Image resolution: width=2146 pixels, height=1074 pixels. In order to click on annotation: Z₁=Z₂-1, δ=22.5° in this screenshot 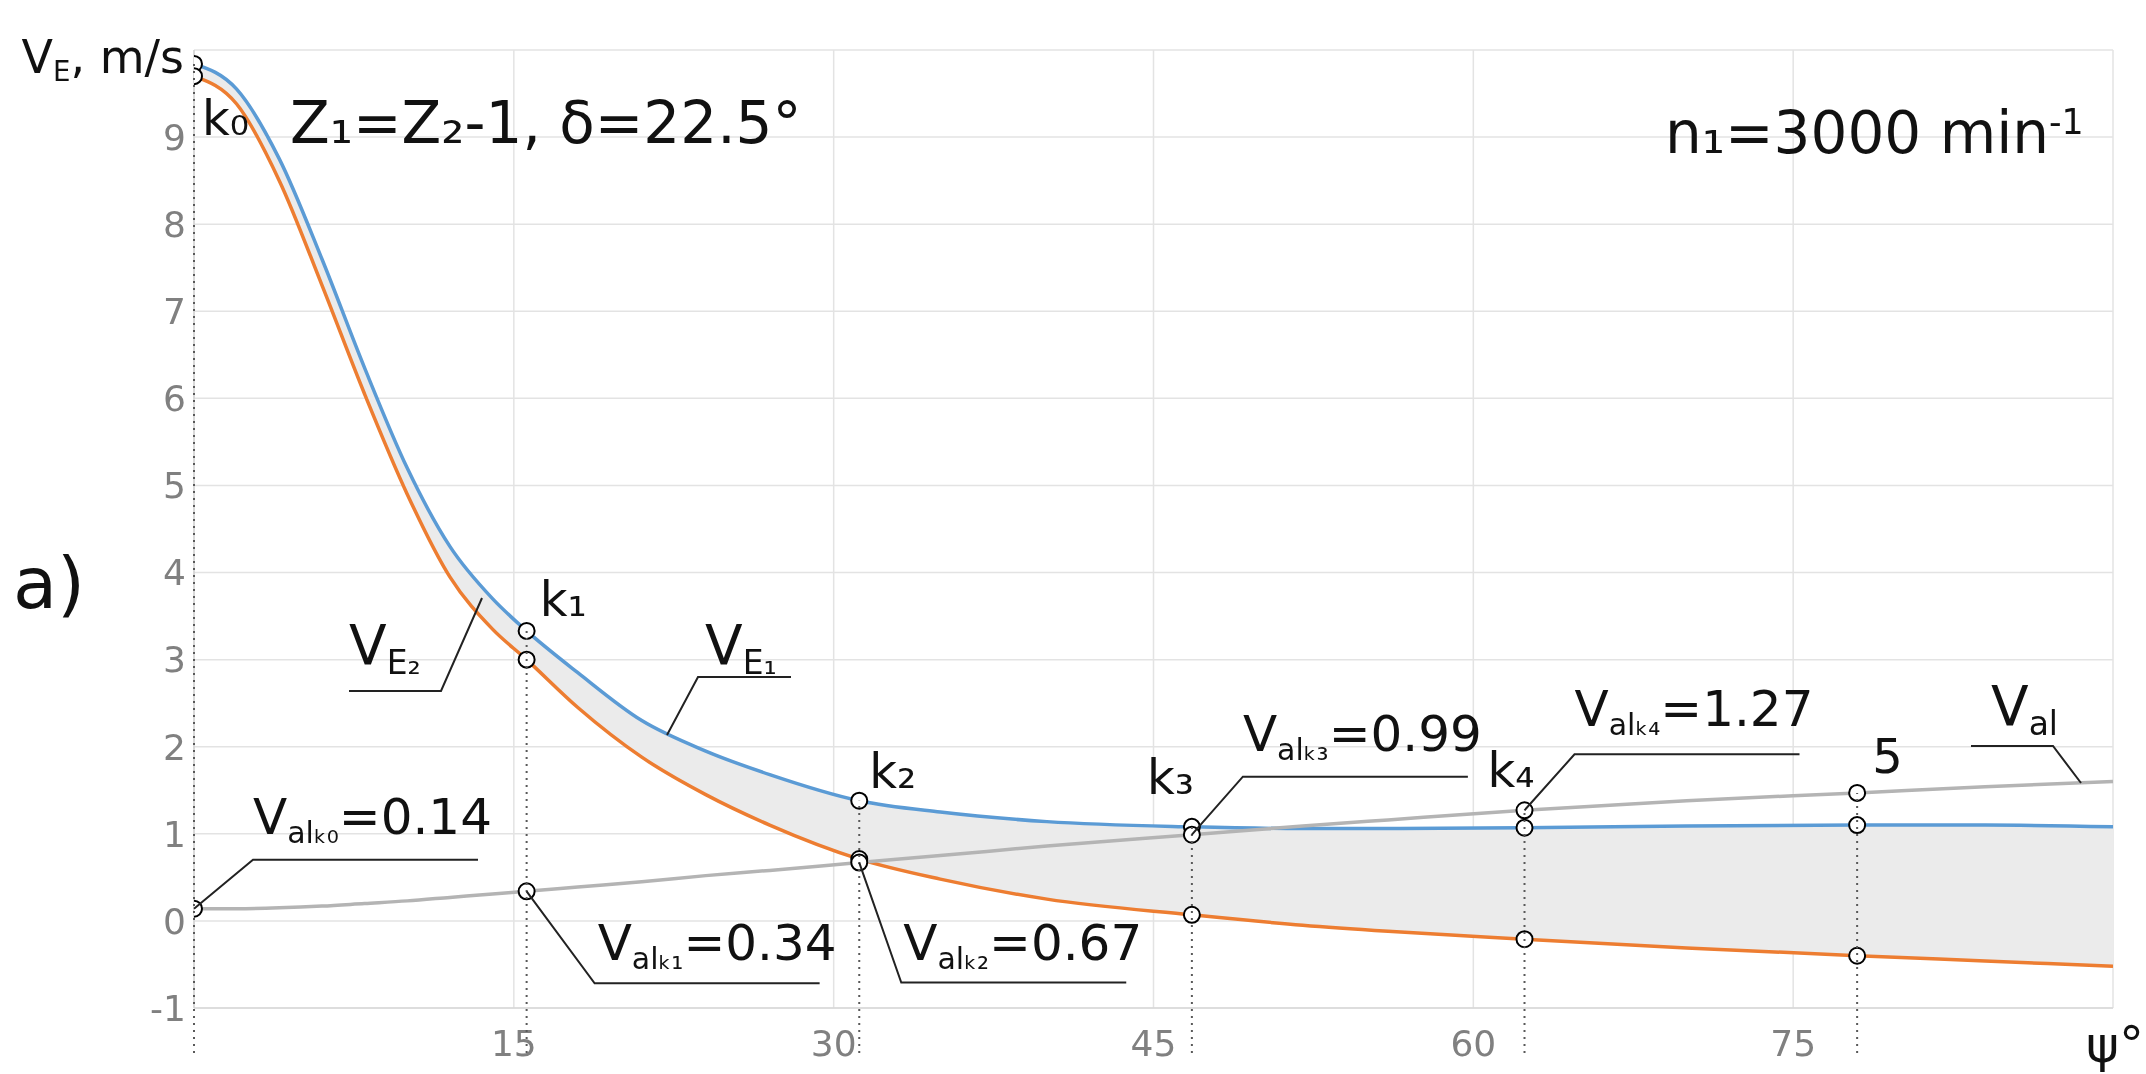, I will do `click(546, 123)`.